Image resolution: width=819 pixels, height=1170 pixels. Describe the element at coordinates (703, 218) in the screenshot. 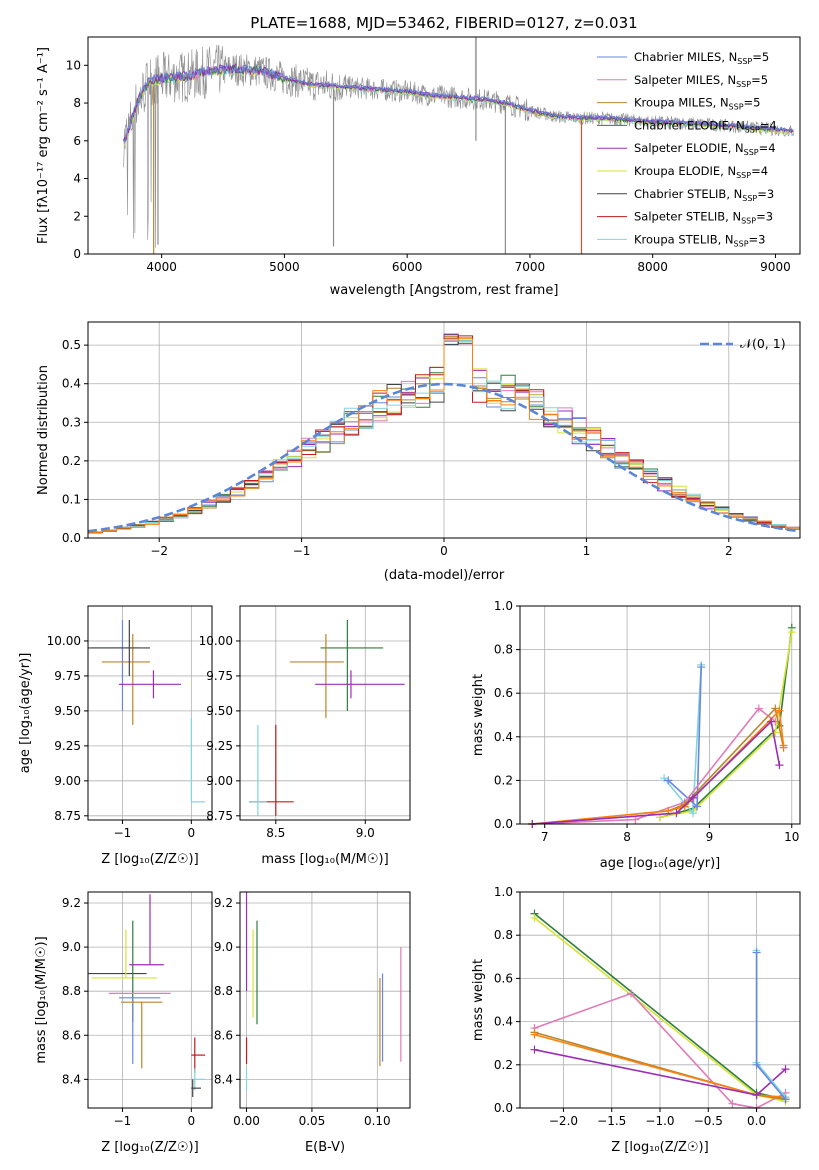

I see `legend-entry: Salpeter STELIB, NSSP=3` at that location.